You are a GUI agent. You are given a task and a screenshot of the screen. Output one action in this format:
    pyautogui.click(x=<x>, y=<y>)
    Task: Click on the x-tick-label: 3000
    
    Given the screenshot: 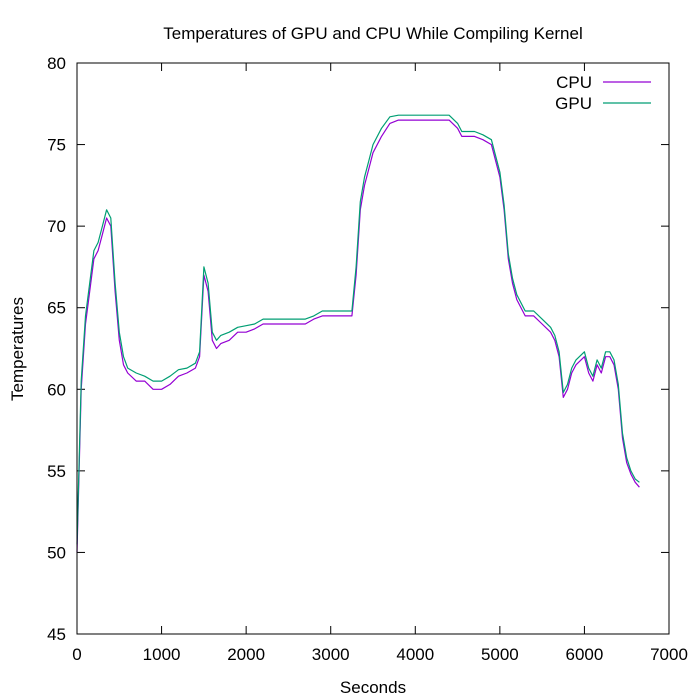 What is the action you would take?
    pyautogui.click(x=331, y=654)
    